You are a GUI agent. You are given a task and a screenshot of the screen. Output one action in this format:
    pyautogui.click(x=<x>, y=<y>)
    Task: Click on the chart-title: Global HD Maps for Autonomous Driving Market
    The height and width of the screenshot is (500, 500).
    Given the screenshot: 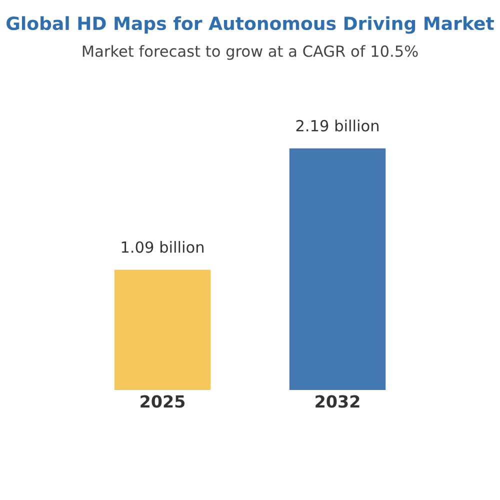 What is the action you would take?
    pyautogui.click(x=250, y=25)
    